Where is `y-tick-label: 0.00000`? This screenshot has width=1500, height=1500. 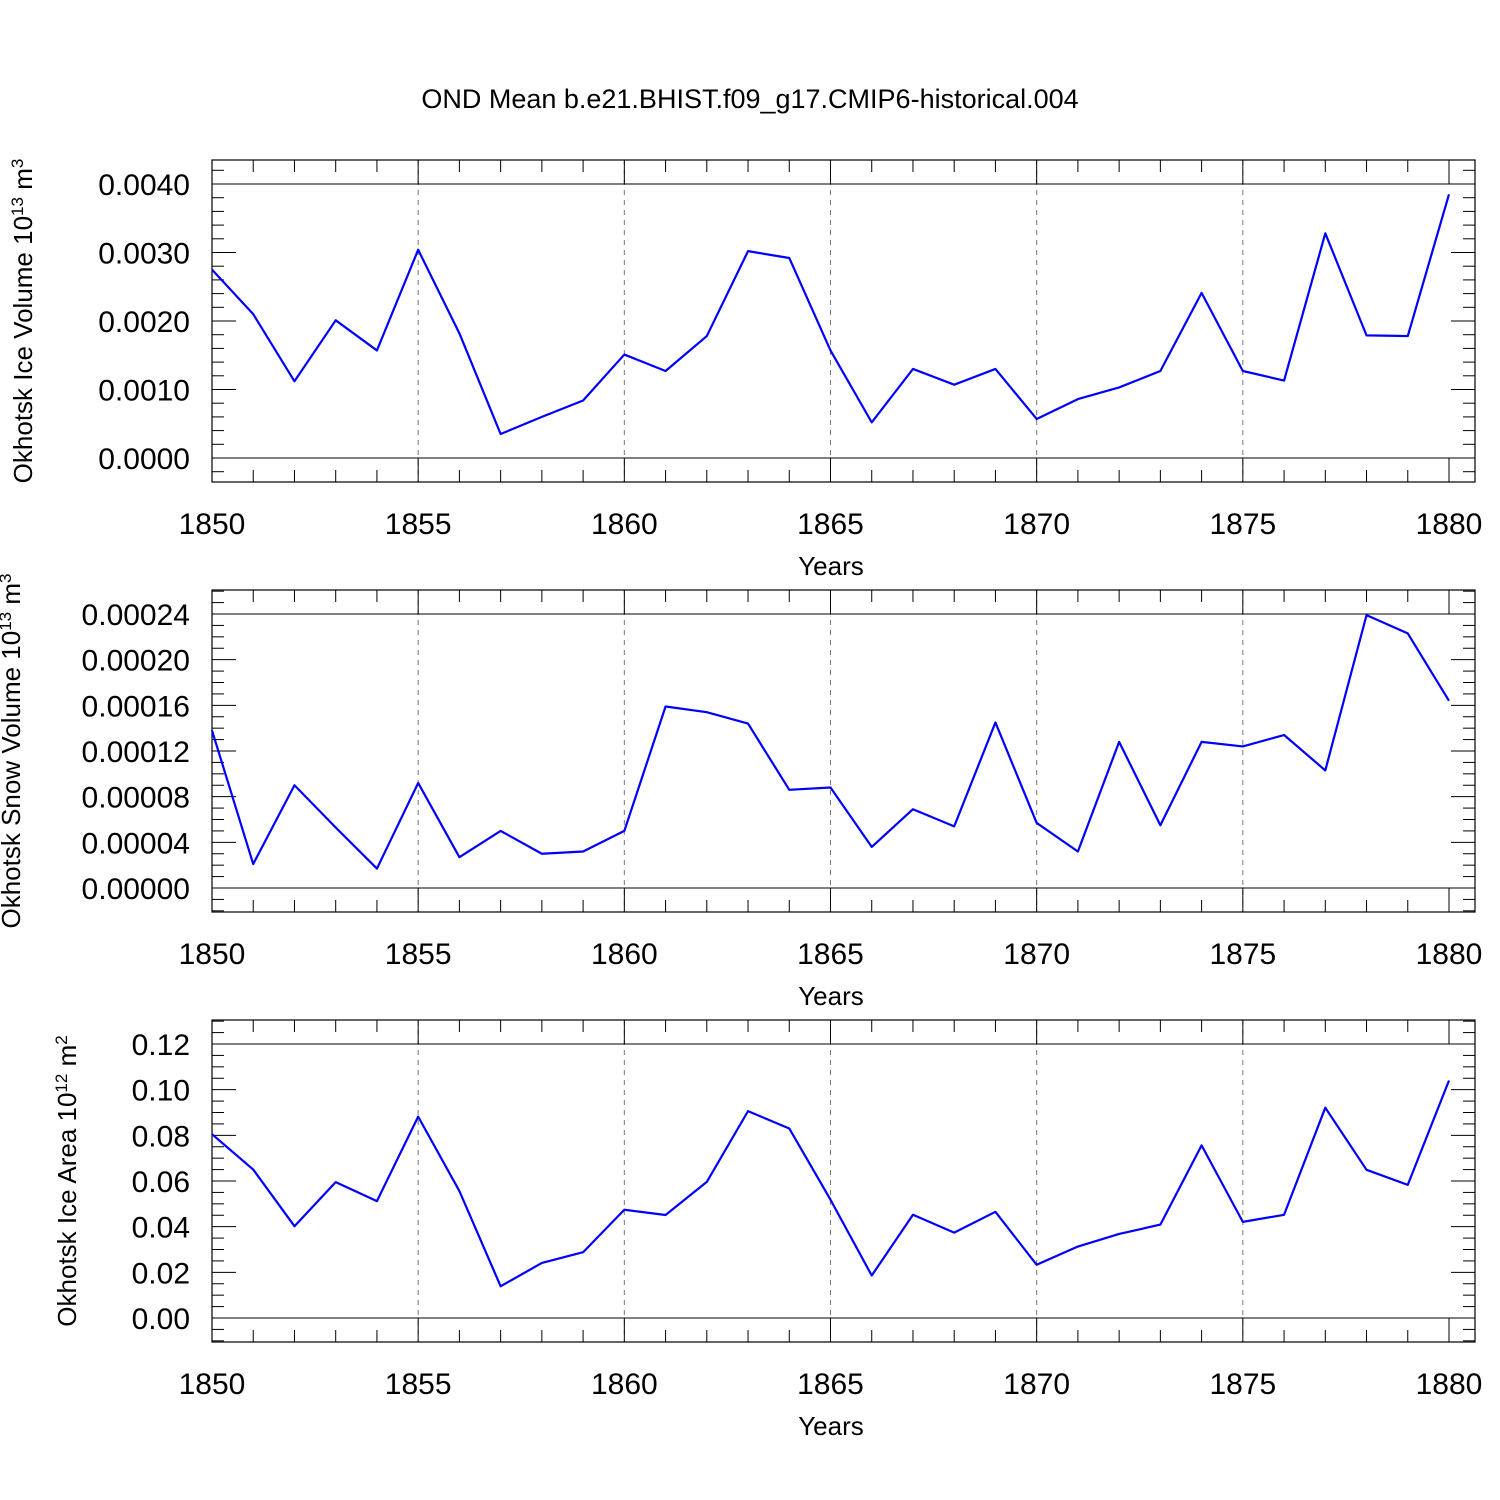
y-tick-label: 0.00000 is located at coordinates (136, 889).